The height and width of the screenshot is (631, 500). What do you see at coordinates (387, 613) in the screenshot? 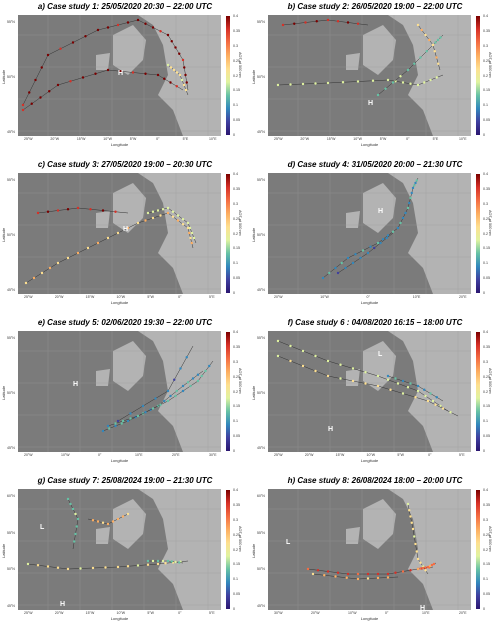
I see `longitude-tick-label: 0°` at bounding box center [387, 613].